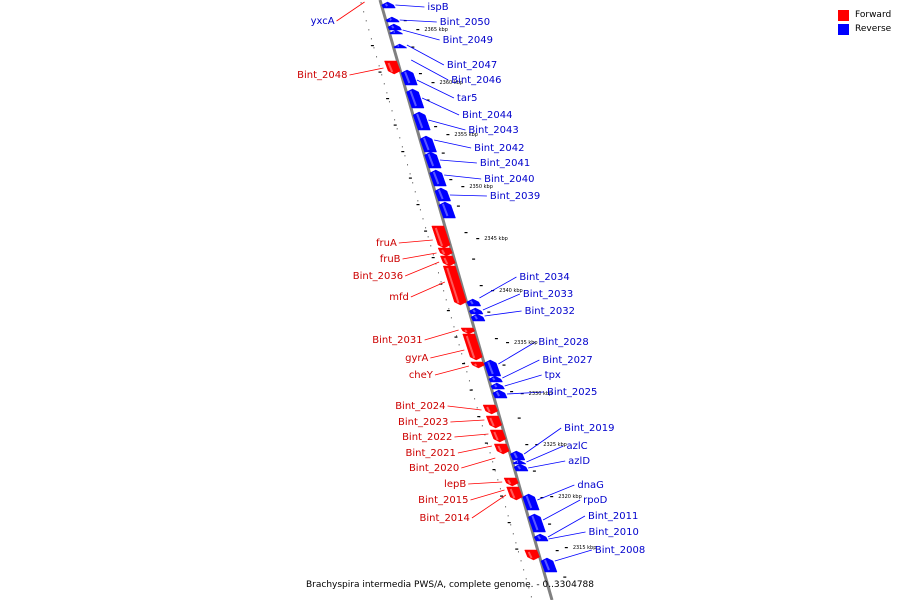  I want to click on scale-label: 2340 kbp, so click(511, 291).